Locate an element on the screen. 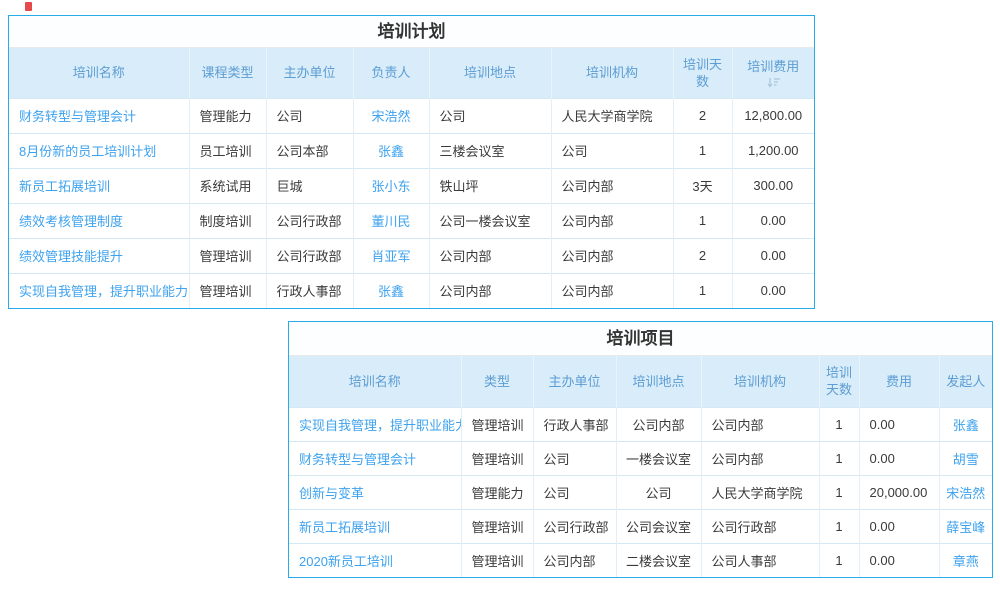 The image size is (1000, 600). col-header-location: 培训地点 is located at coordinates (659, 381).